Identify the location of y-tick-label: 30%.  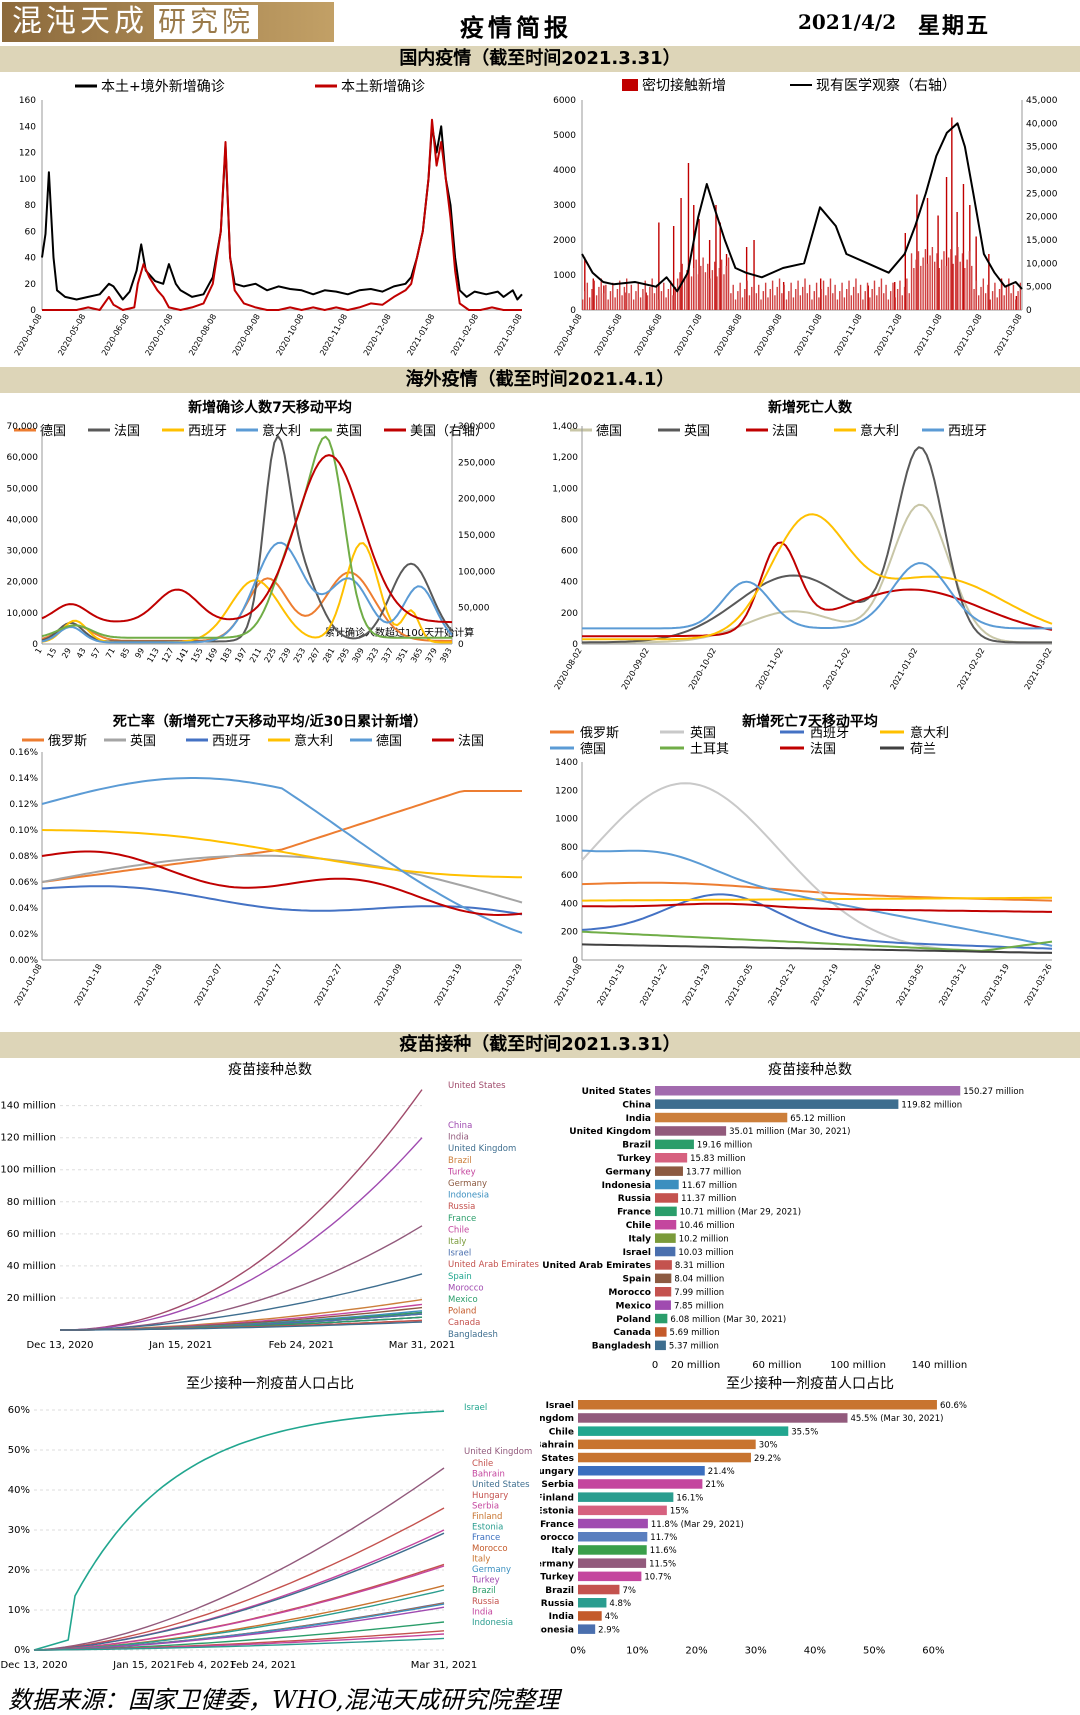
(19, 1530).